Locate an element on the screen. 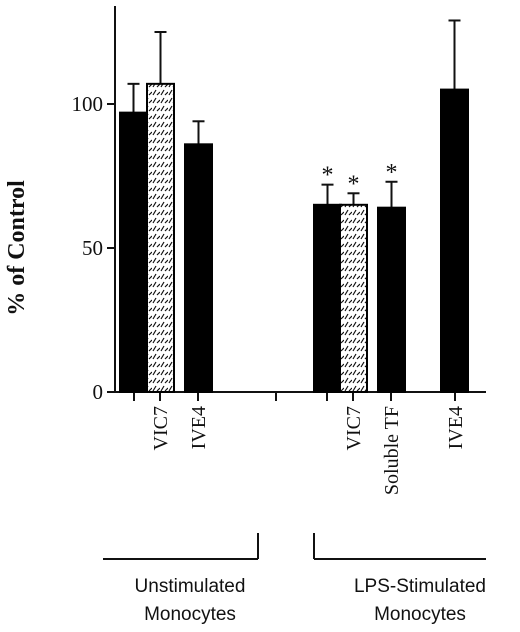 This screenshot has height=632, width=520. category-label: Soluble TF is located at coordinates (392, 450).